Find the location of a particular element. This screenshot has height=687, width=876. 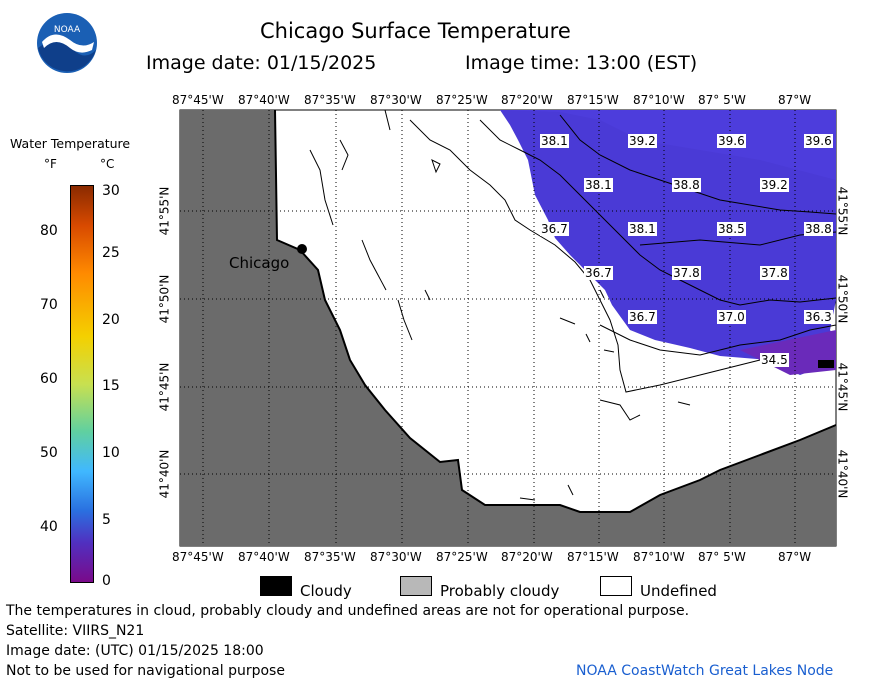

colorbar-unit-c: °C is located at coordinates (107, 164).